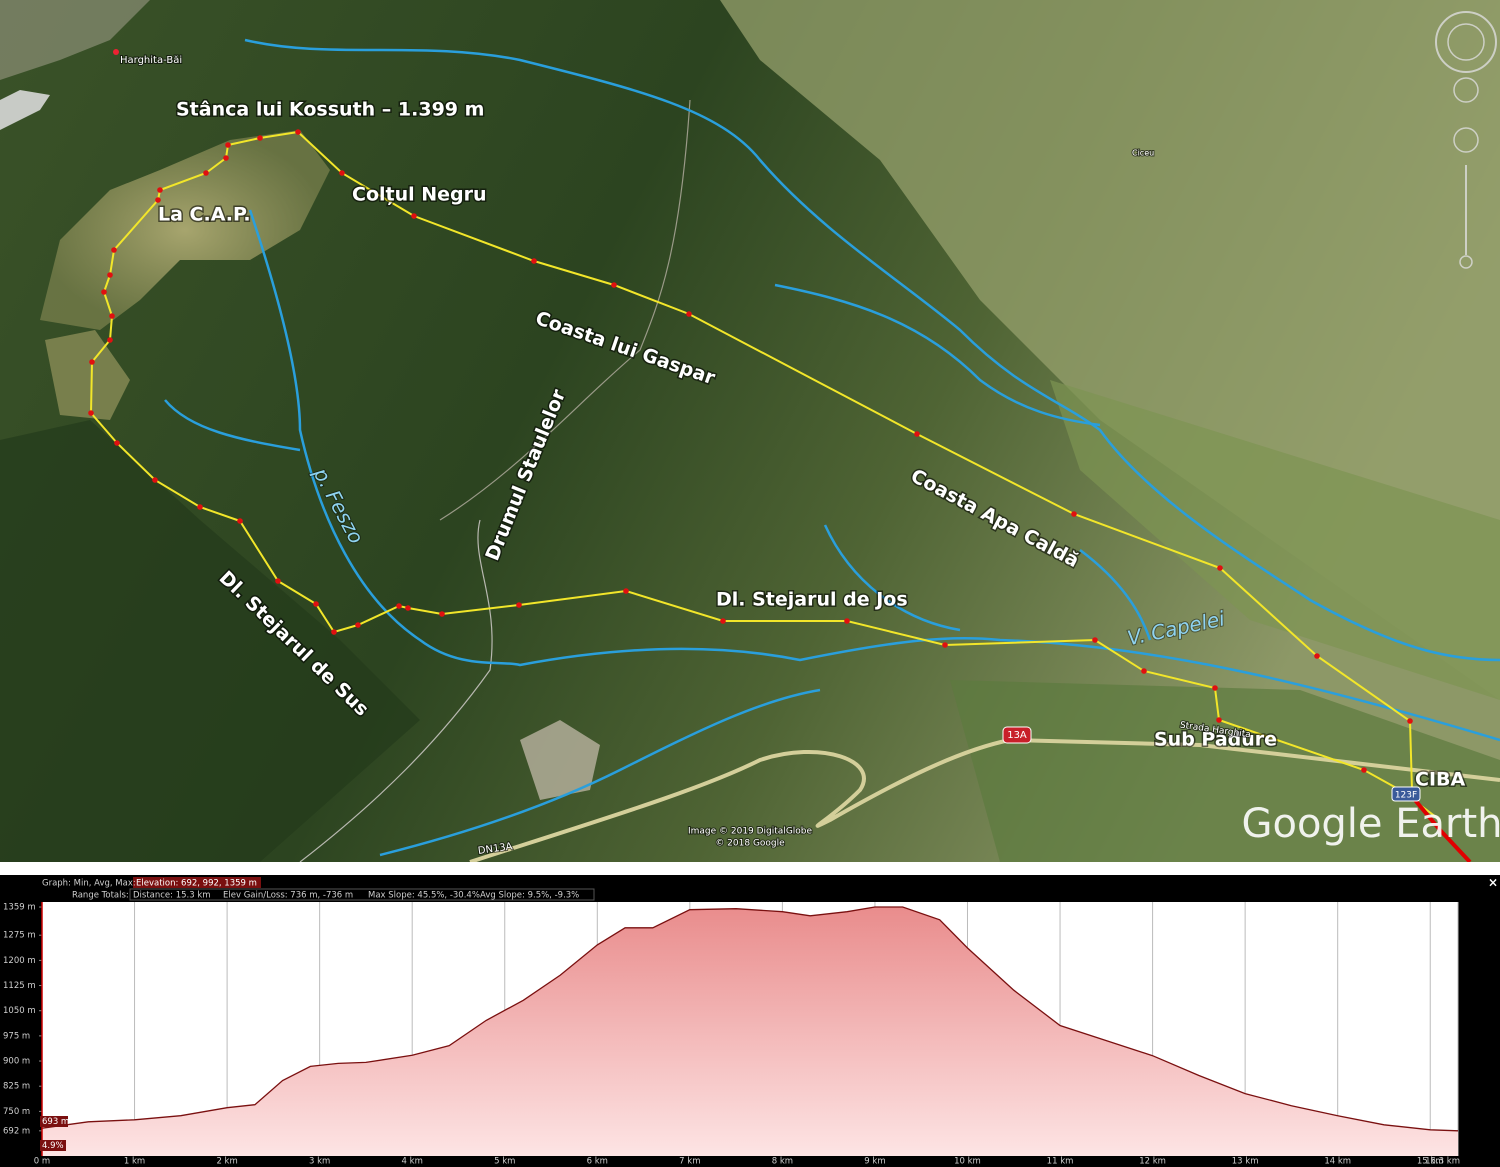 The height and width of the screenshot is (1167, 1500). What do you see at coordinates (967, 1162) in the screenshot?
I see `x-tick-label: 10 km` at bounding box center [967, 1162].